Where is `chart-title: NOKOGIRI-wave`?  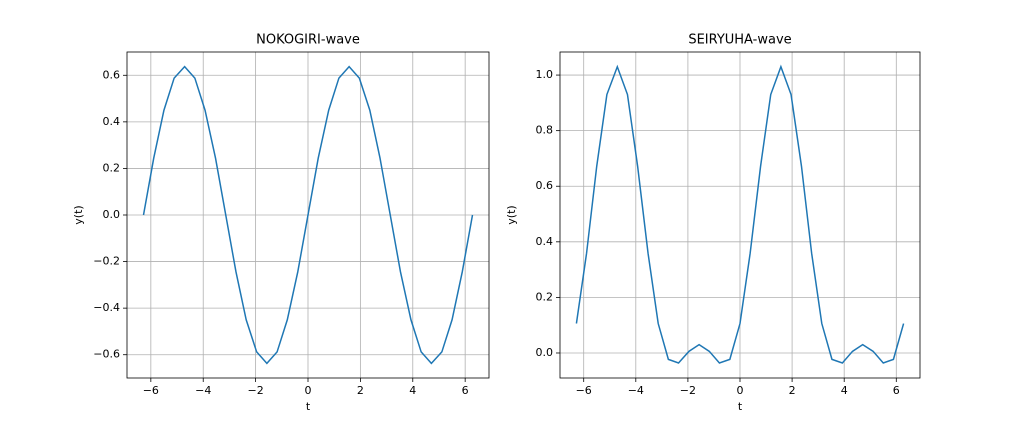
chart-title: NOKOGIRI-wave is located at coordinates (308, 40).